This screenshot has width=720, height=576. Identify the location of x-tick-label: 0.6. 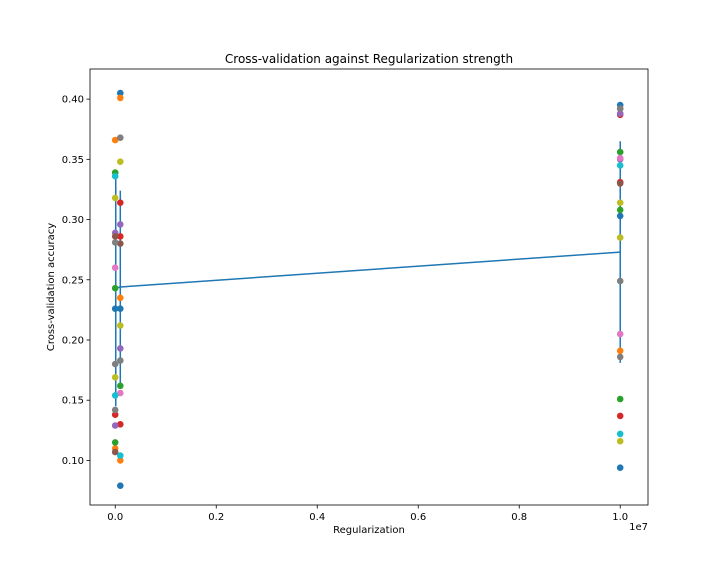
(418, 517).